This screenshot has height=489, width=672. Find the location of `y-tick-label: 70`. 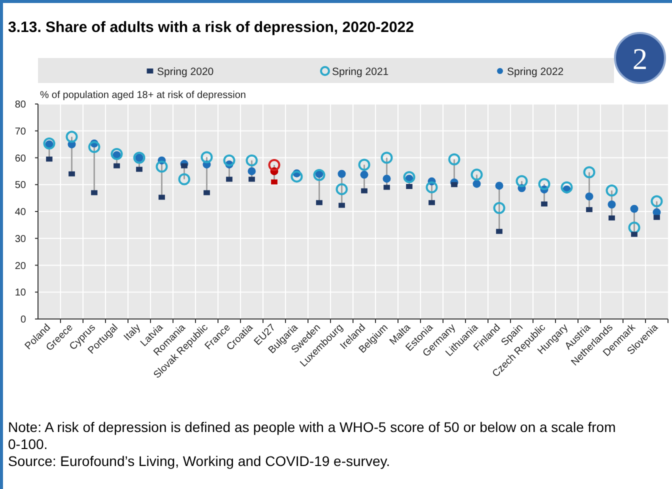

y-tick-label: 70 is located at coordinates (20, 132).